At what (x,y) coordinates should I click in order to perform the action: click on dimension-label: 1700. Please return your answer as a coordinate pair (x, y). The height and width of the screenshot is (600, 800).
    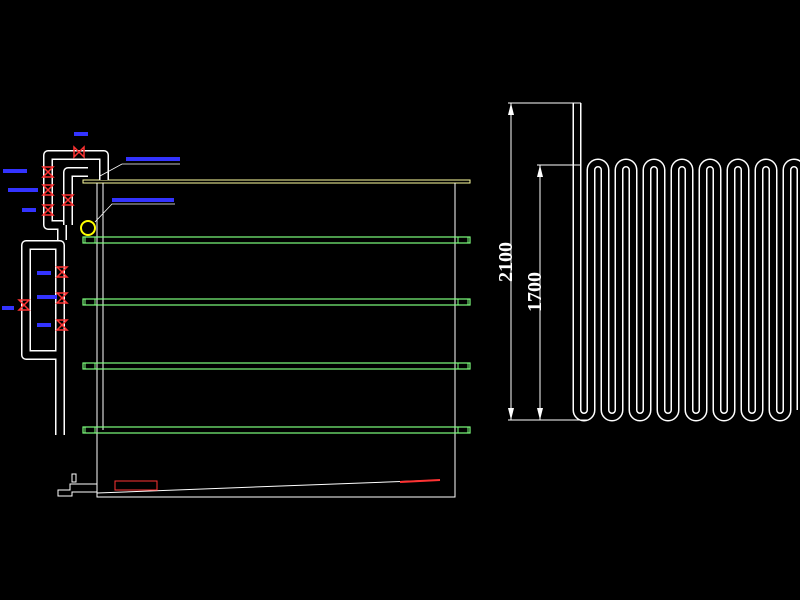
    Looking at the image, I should click on (535, 292).